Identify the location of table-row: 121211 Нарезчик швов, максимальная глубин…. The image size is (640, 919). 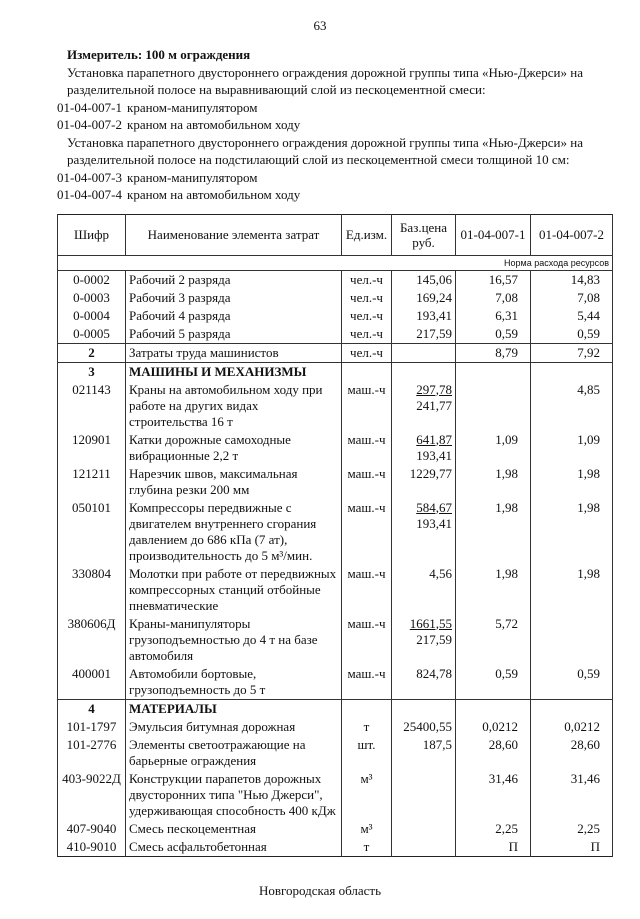
(335, 481).